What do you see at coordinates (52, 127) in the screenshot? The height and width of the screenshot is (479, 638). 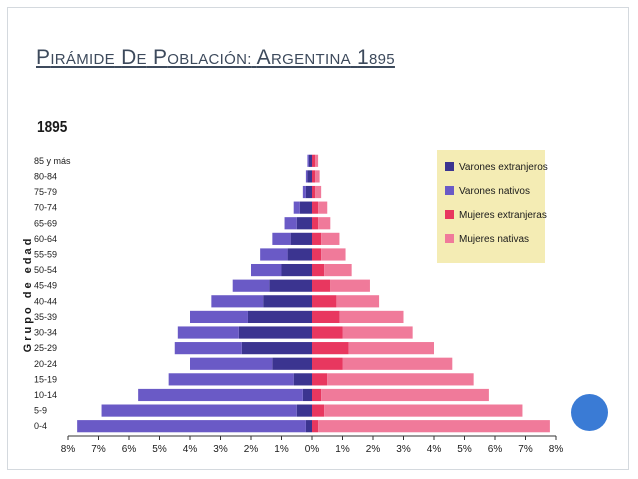 I see `chart-title: 1895` at bounding box center [52, 127].